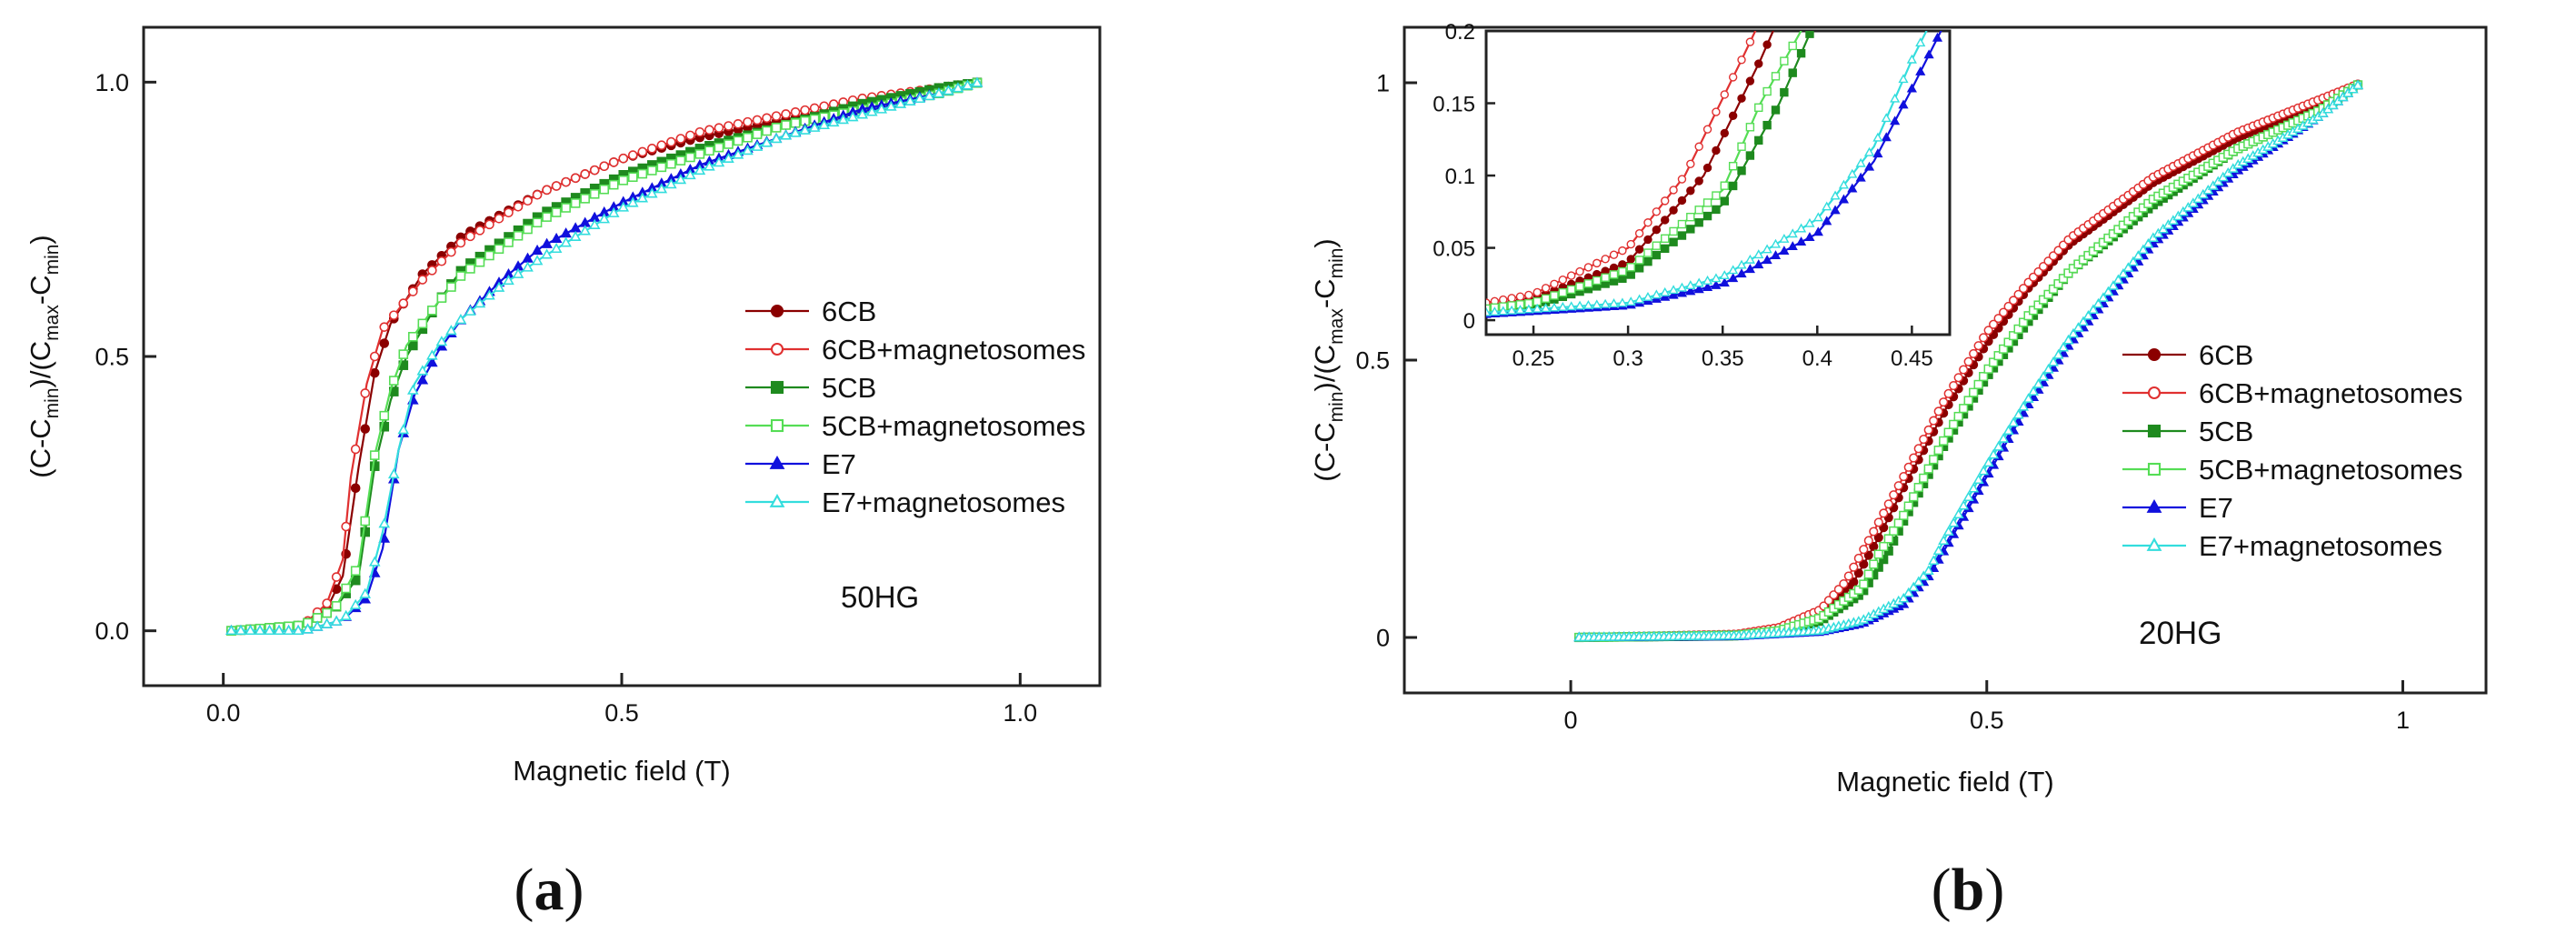 The height and width of the screenshot is (933, 2576). What do you see at coordinates (1864, 564) in the screenshot?
I see `panel-b-point-6cb` at bounding box center [1864, 564].